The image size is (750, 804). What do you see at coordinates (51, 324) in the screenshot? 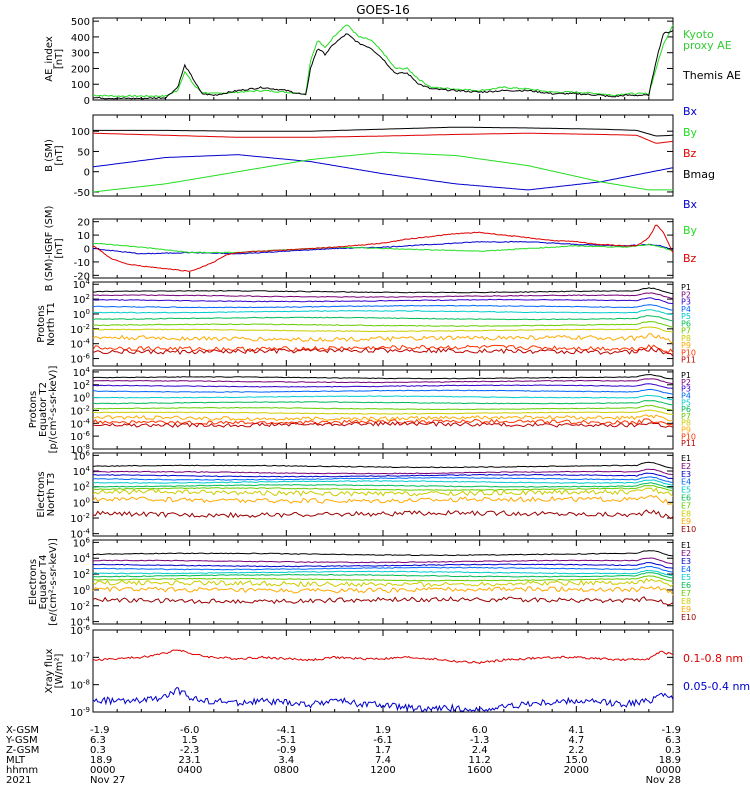
I see `y-axis-label: North T1` at bounding box center [51, 324].